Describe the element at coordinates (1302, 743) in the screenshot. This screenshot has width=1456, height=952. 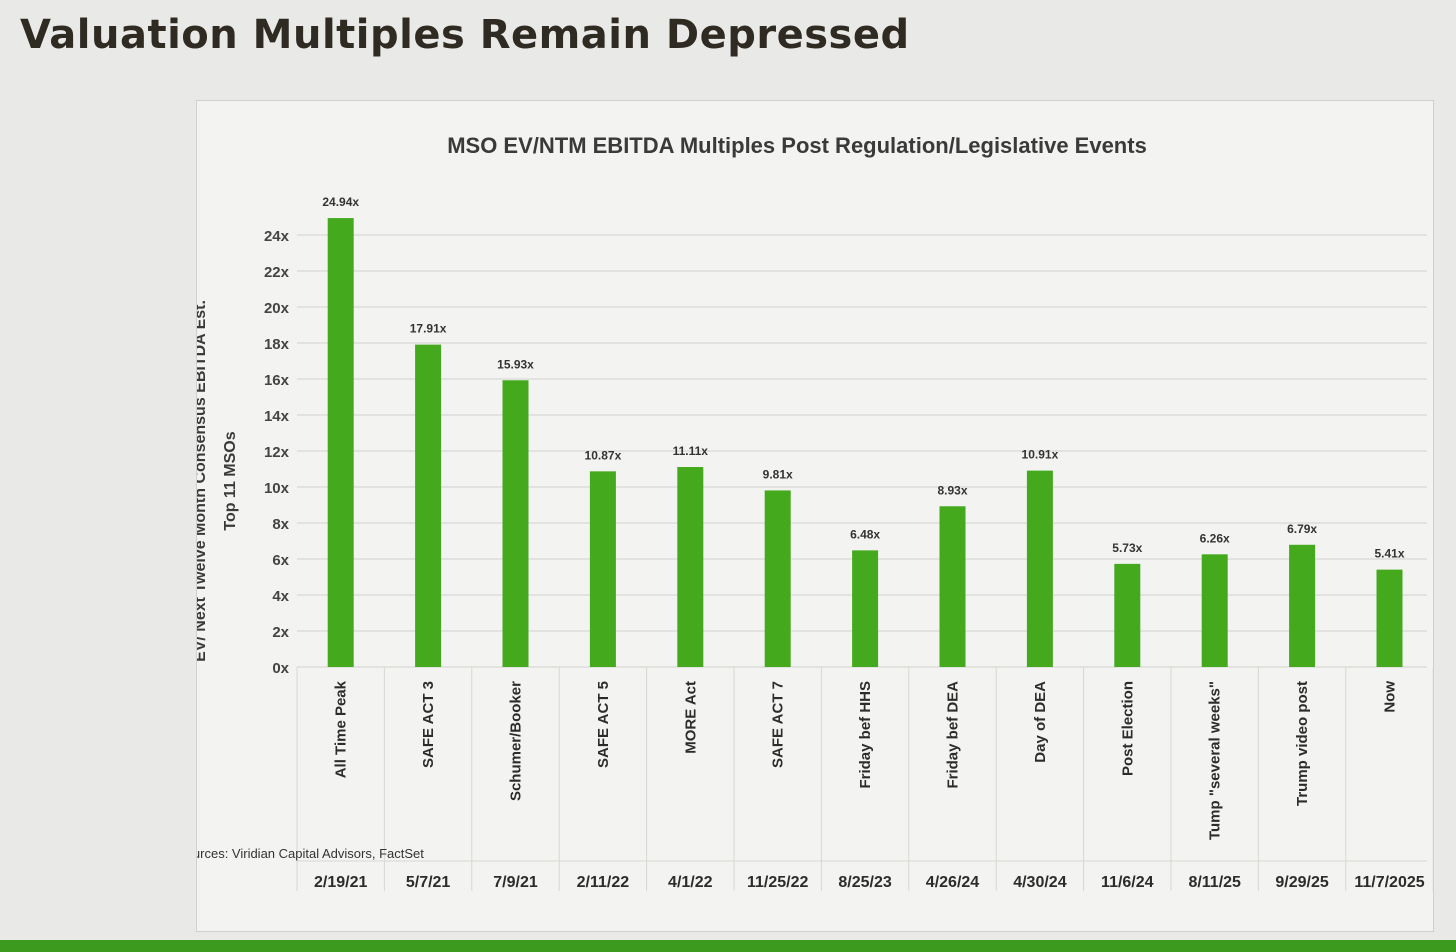
I see `category-label: Trump video post` at that location.